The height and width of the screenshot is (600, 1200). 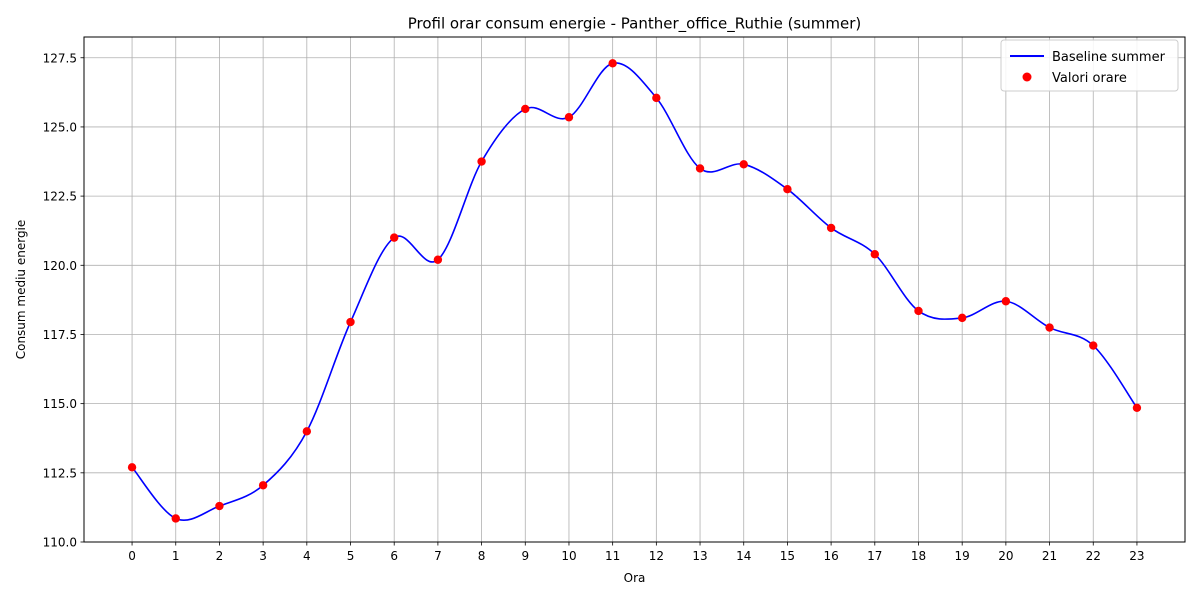 I want to click on x-tick-label: 1, so click(x=176, y=556).